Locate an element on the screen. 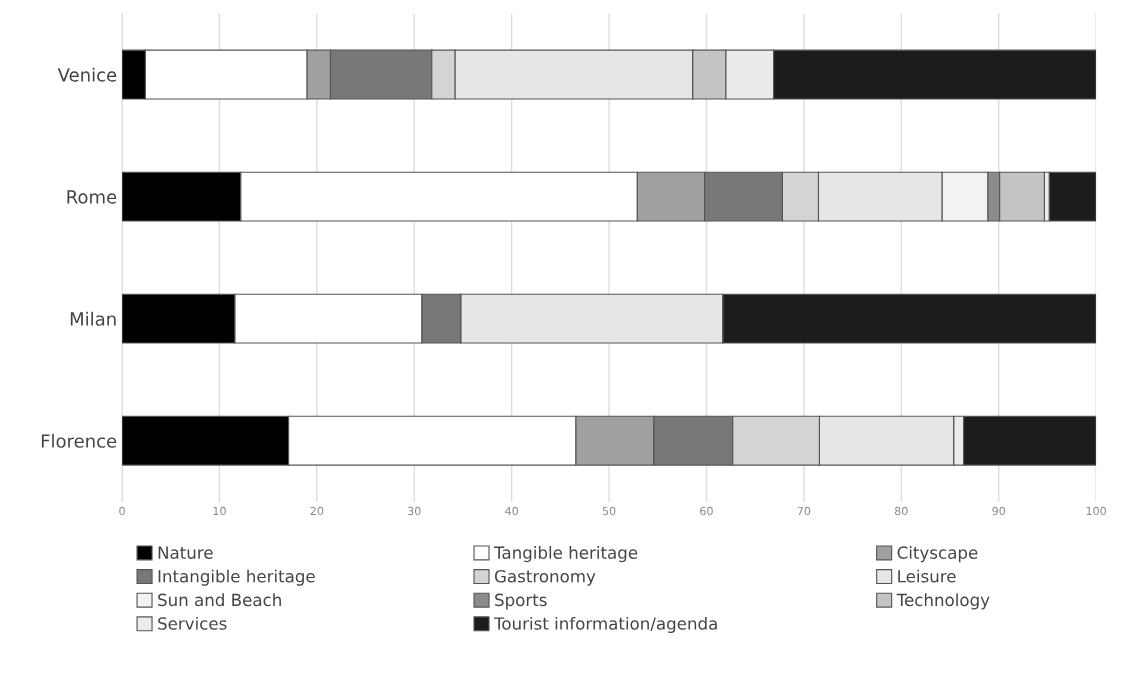  legend-label: Tangible heritage is located at coordinates (565, 554).